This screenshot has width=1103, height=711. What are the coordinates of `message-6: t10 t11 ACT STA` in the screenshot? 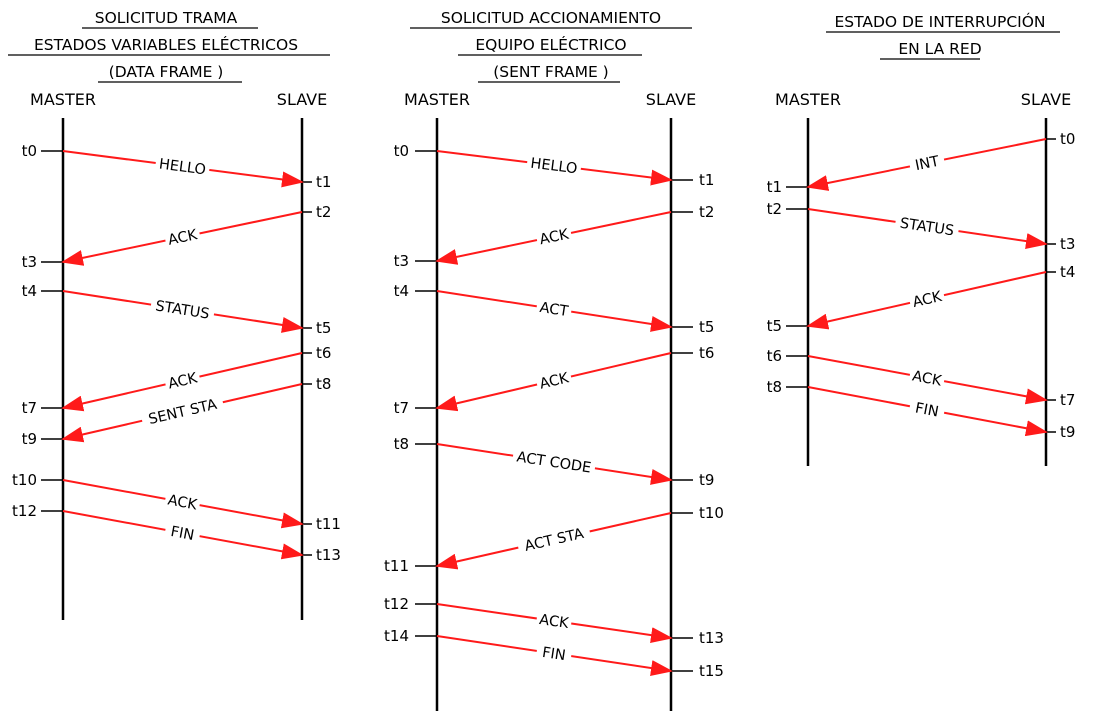 It's located at (554, 539).